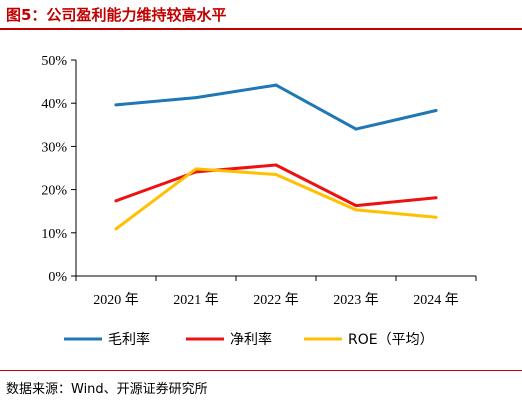 This screenshot has width=522, height=404. What do you see at coordinates (261, 29) in the screenshot?
I see `title-divider` at bounding box center [261, 29].